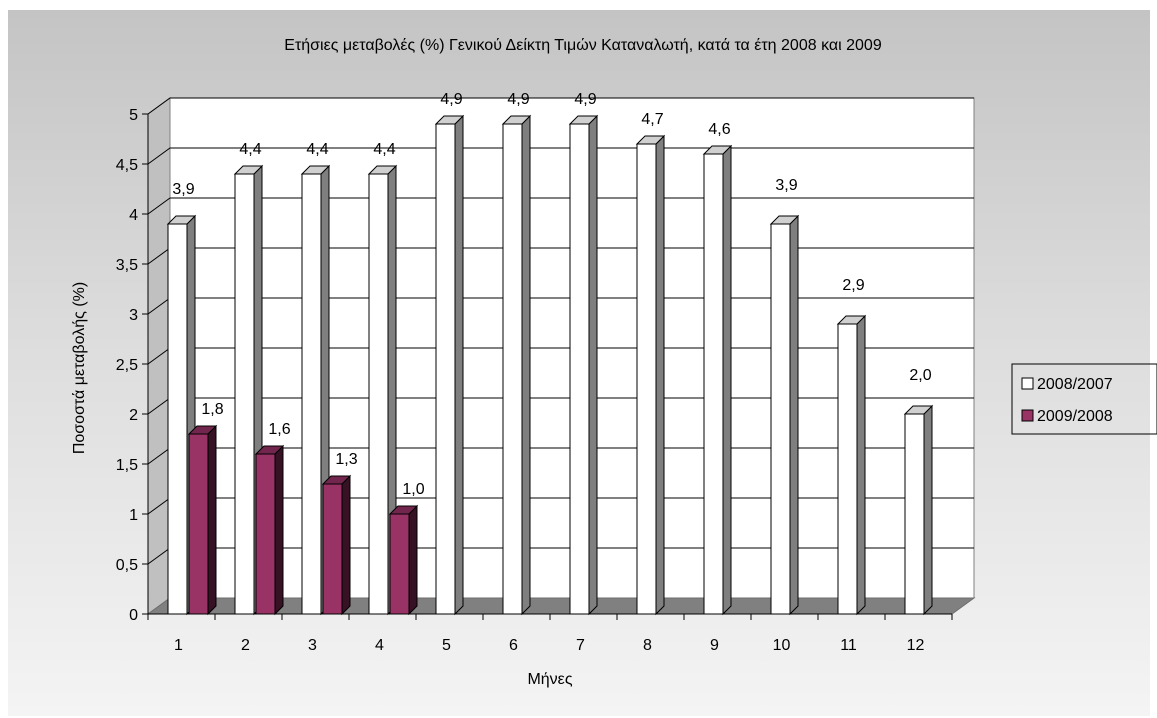  Describe the element at coordinates (178, 645) in the screenshot. I see `x-tick-label: 1` at that location.